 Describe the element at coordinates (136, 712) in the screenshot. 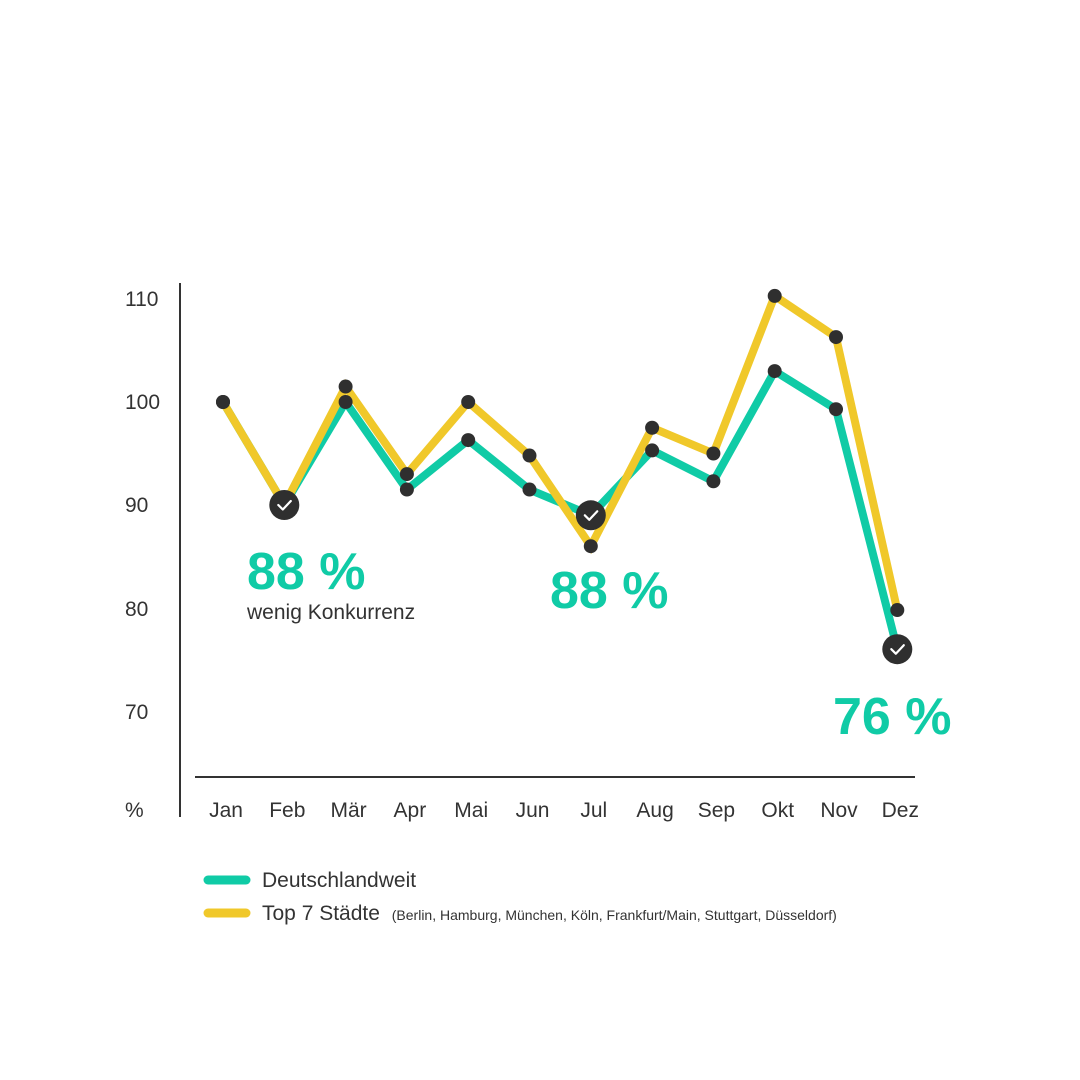

I see `y-tick-label: 70` at that location.